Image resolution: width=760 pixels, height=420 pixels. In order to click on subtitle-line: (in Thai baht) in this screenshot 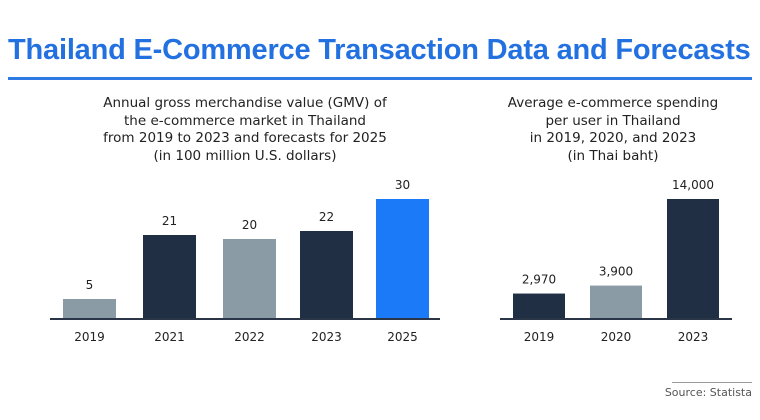, I will do `click(613, 155)`.